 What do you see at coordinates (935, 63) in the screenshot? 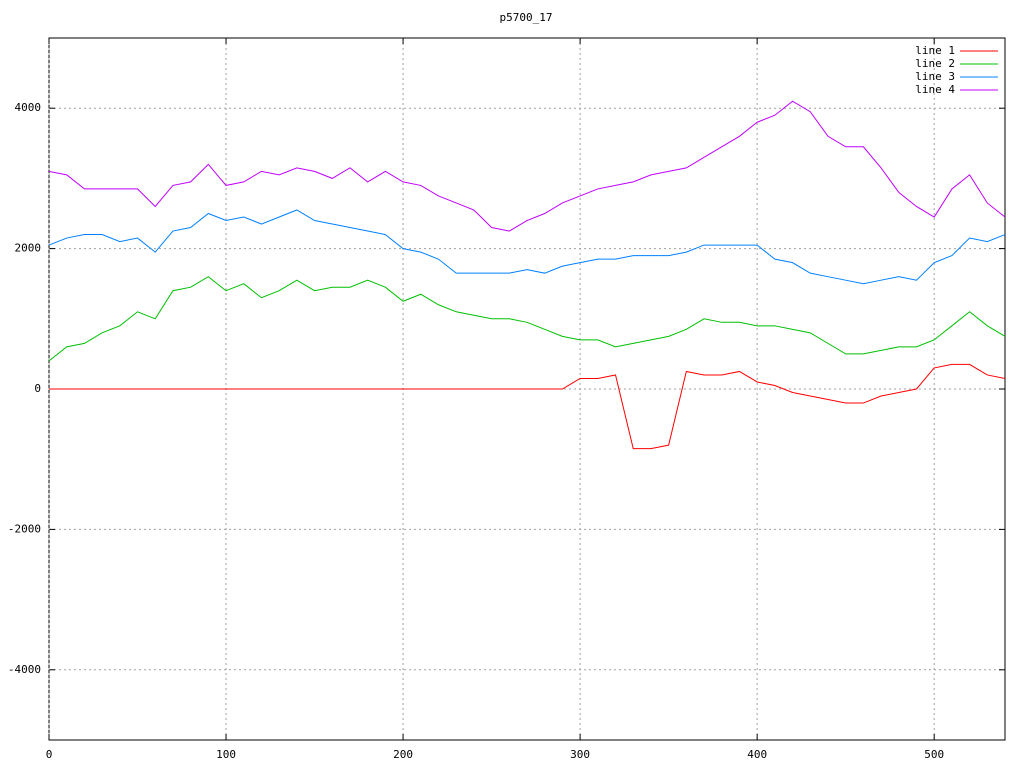
I see `legend-label: line 2` at bounding box center [935, 63].